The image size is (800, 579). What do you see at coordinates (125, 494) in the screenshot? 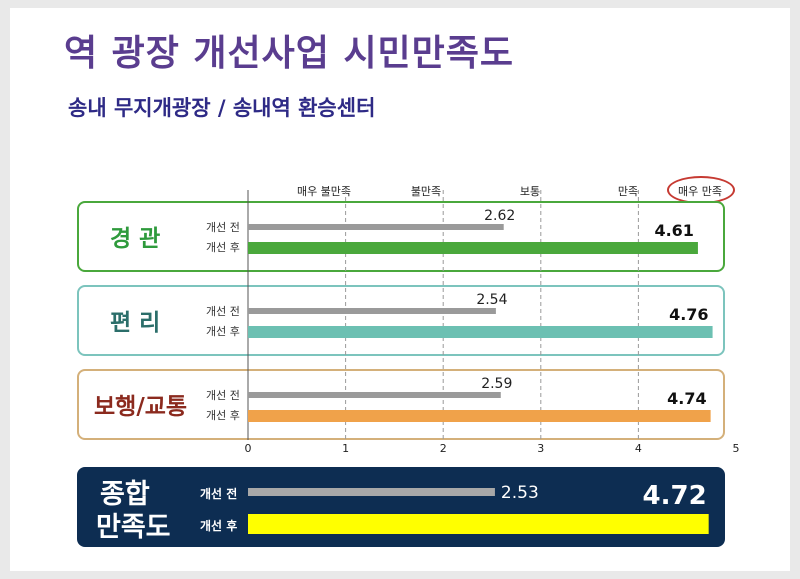
I see `summary-label-line1: 종합` at bounding box center [125, 494].